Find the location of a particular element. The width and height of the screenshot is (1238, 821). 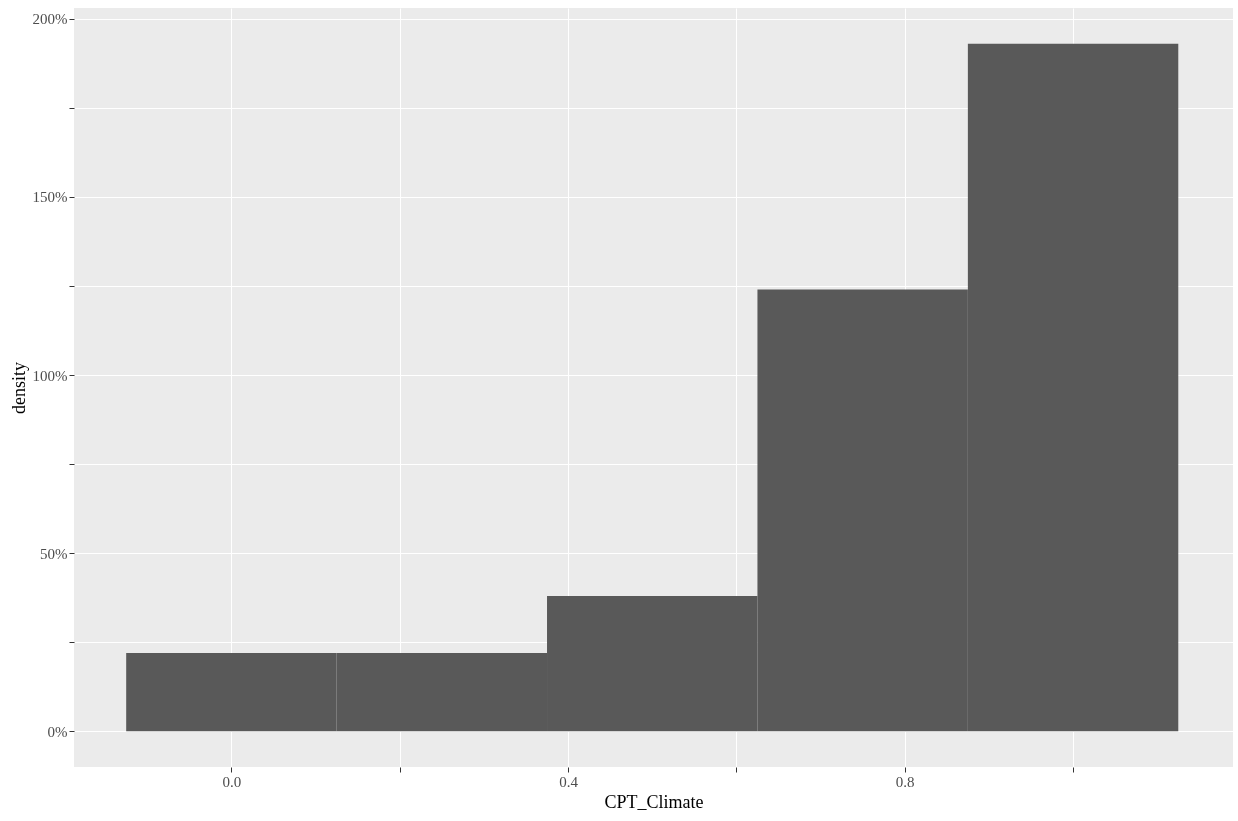

y-axis-title: density is located at coordinates (18, 388).